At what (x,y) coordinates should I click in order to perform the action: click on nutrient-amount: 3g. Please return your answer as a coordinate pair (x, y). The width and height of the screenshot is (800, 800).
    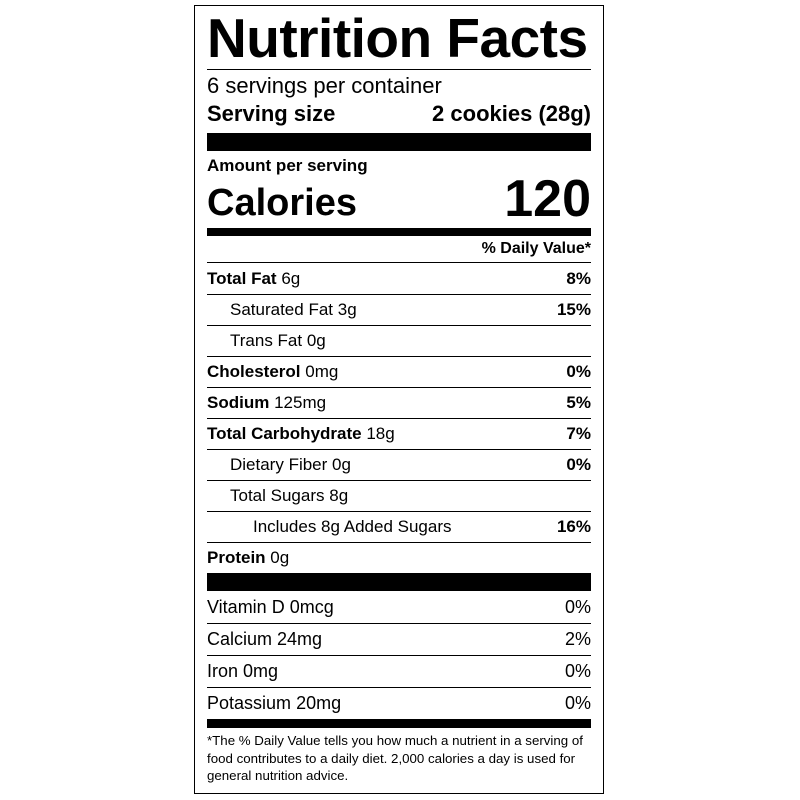
    Looking at the image, I should click on (347, 309).